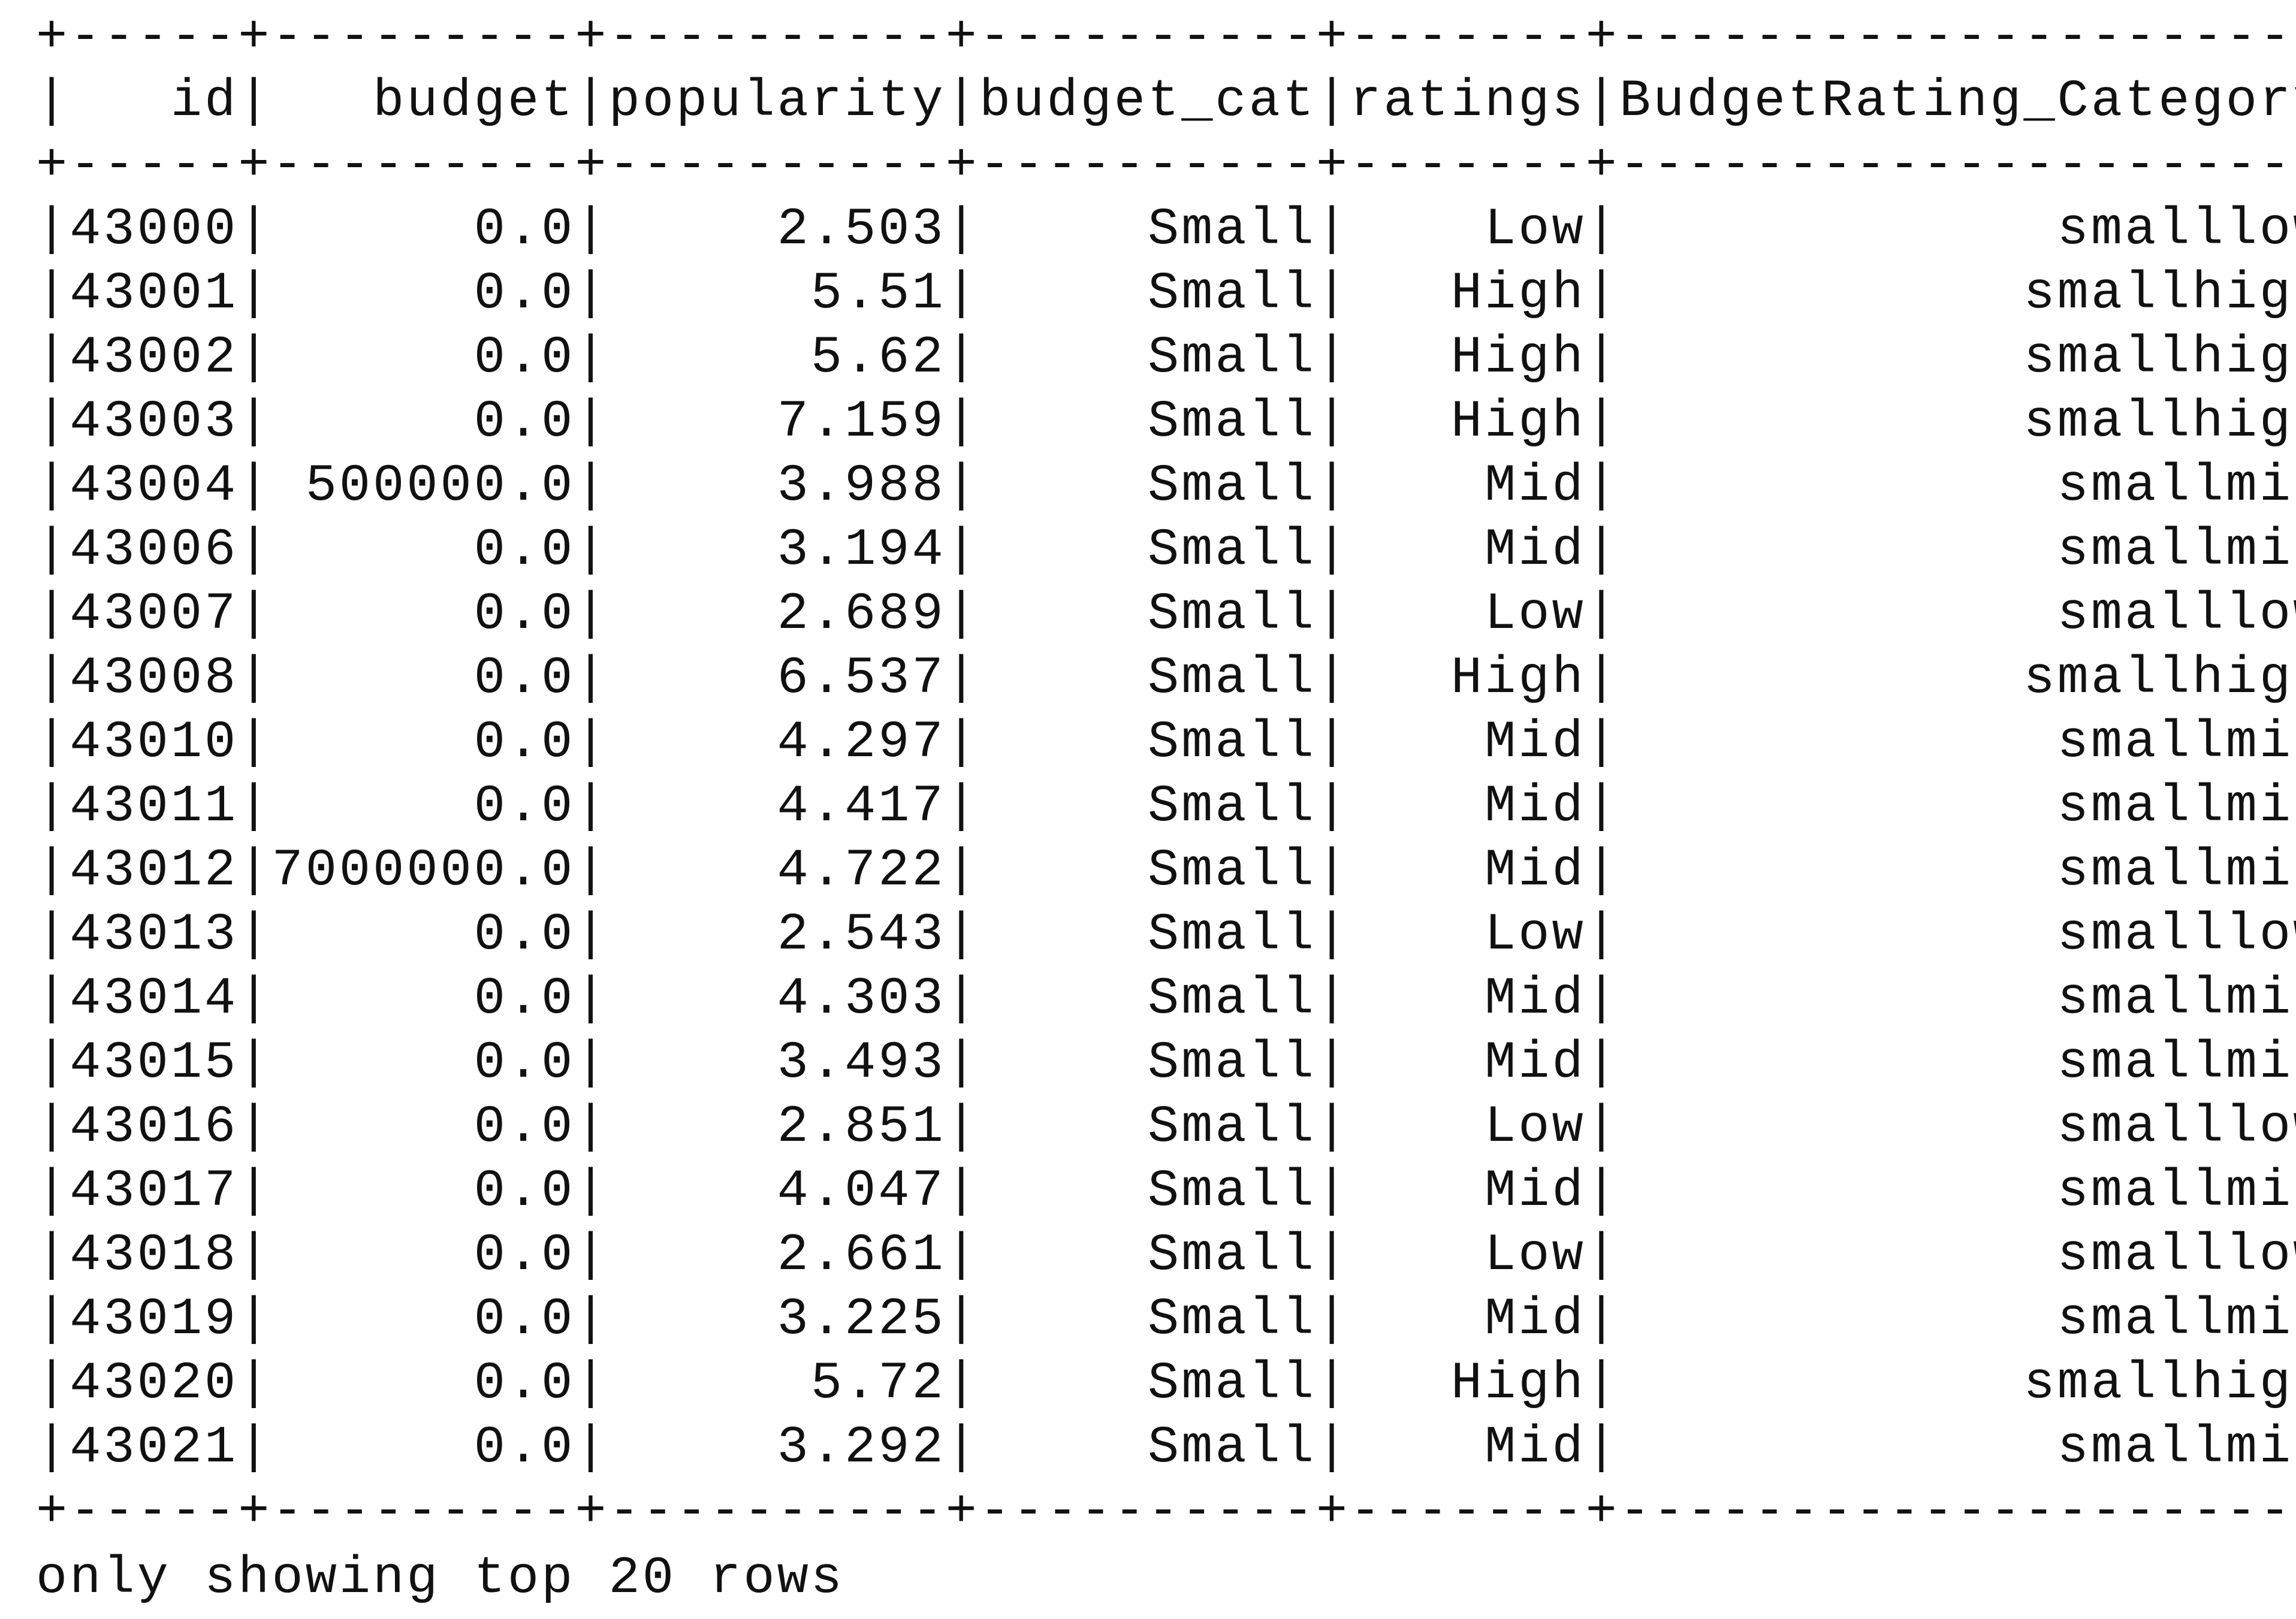  I want to click on table-cell-popularity: 3.194, so click(861, 550).